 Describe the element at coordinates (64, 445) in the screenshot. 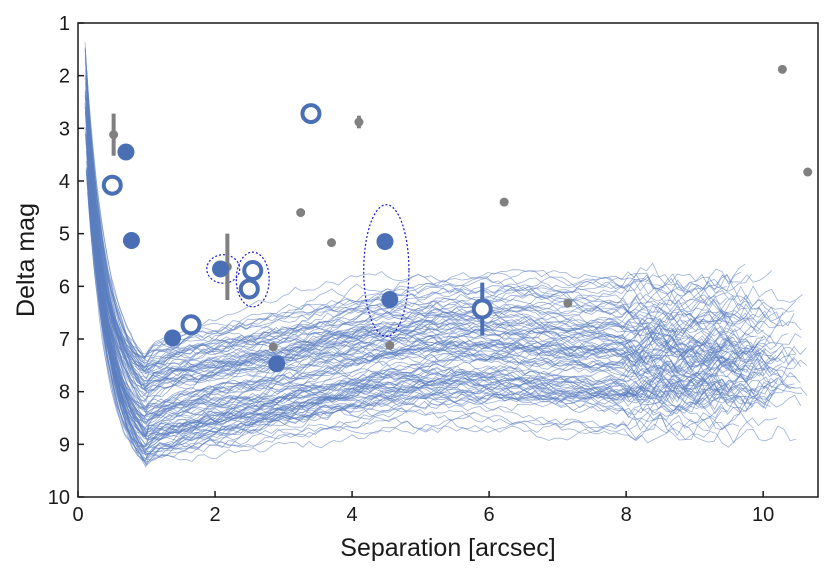

I see `y-tick-label: 9` at that location.